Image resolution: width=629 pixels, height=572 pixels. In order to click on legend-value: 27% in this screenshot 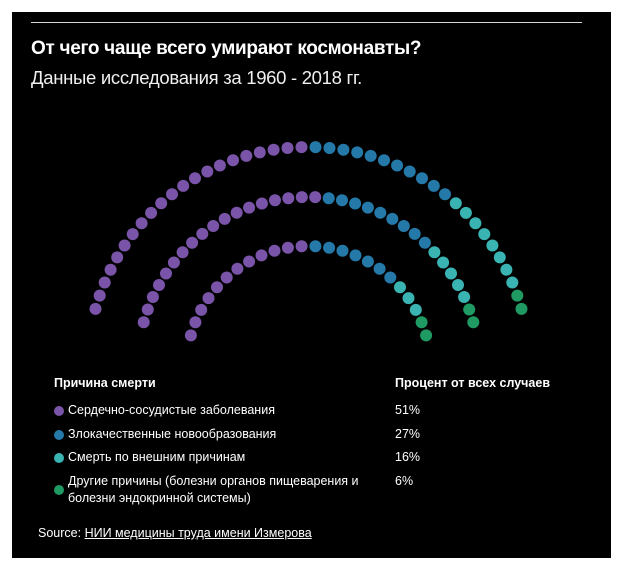, I will do `click(408, 434)`.